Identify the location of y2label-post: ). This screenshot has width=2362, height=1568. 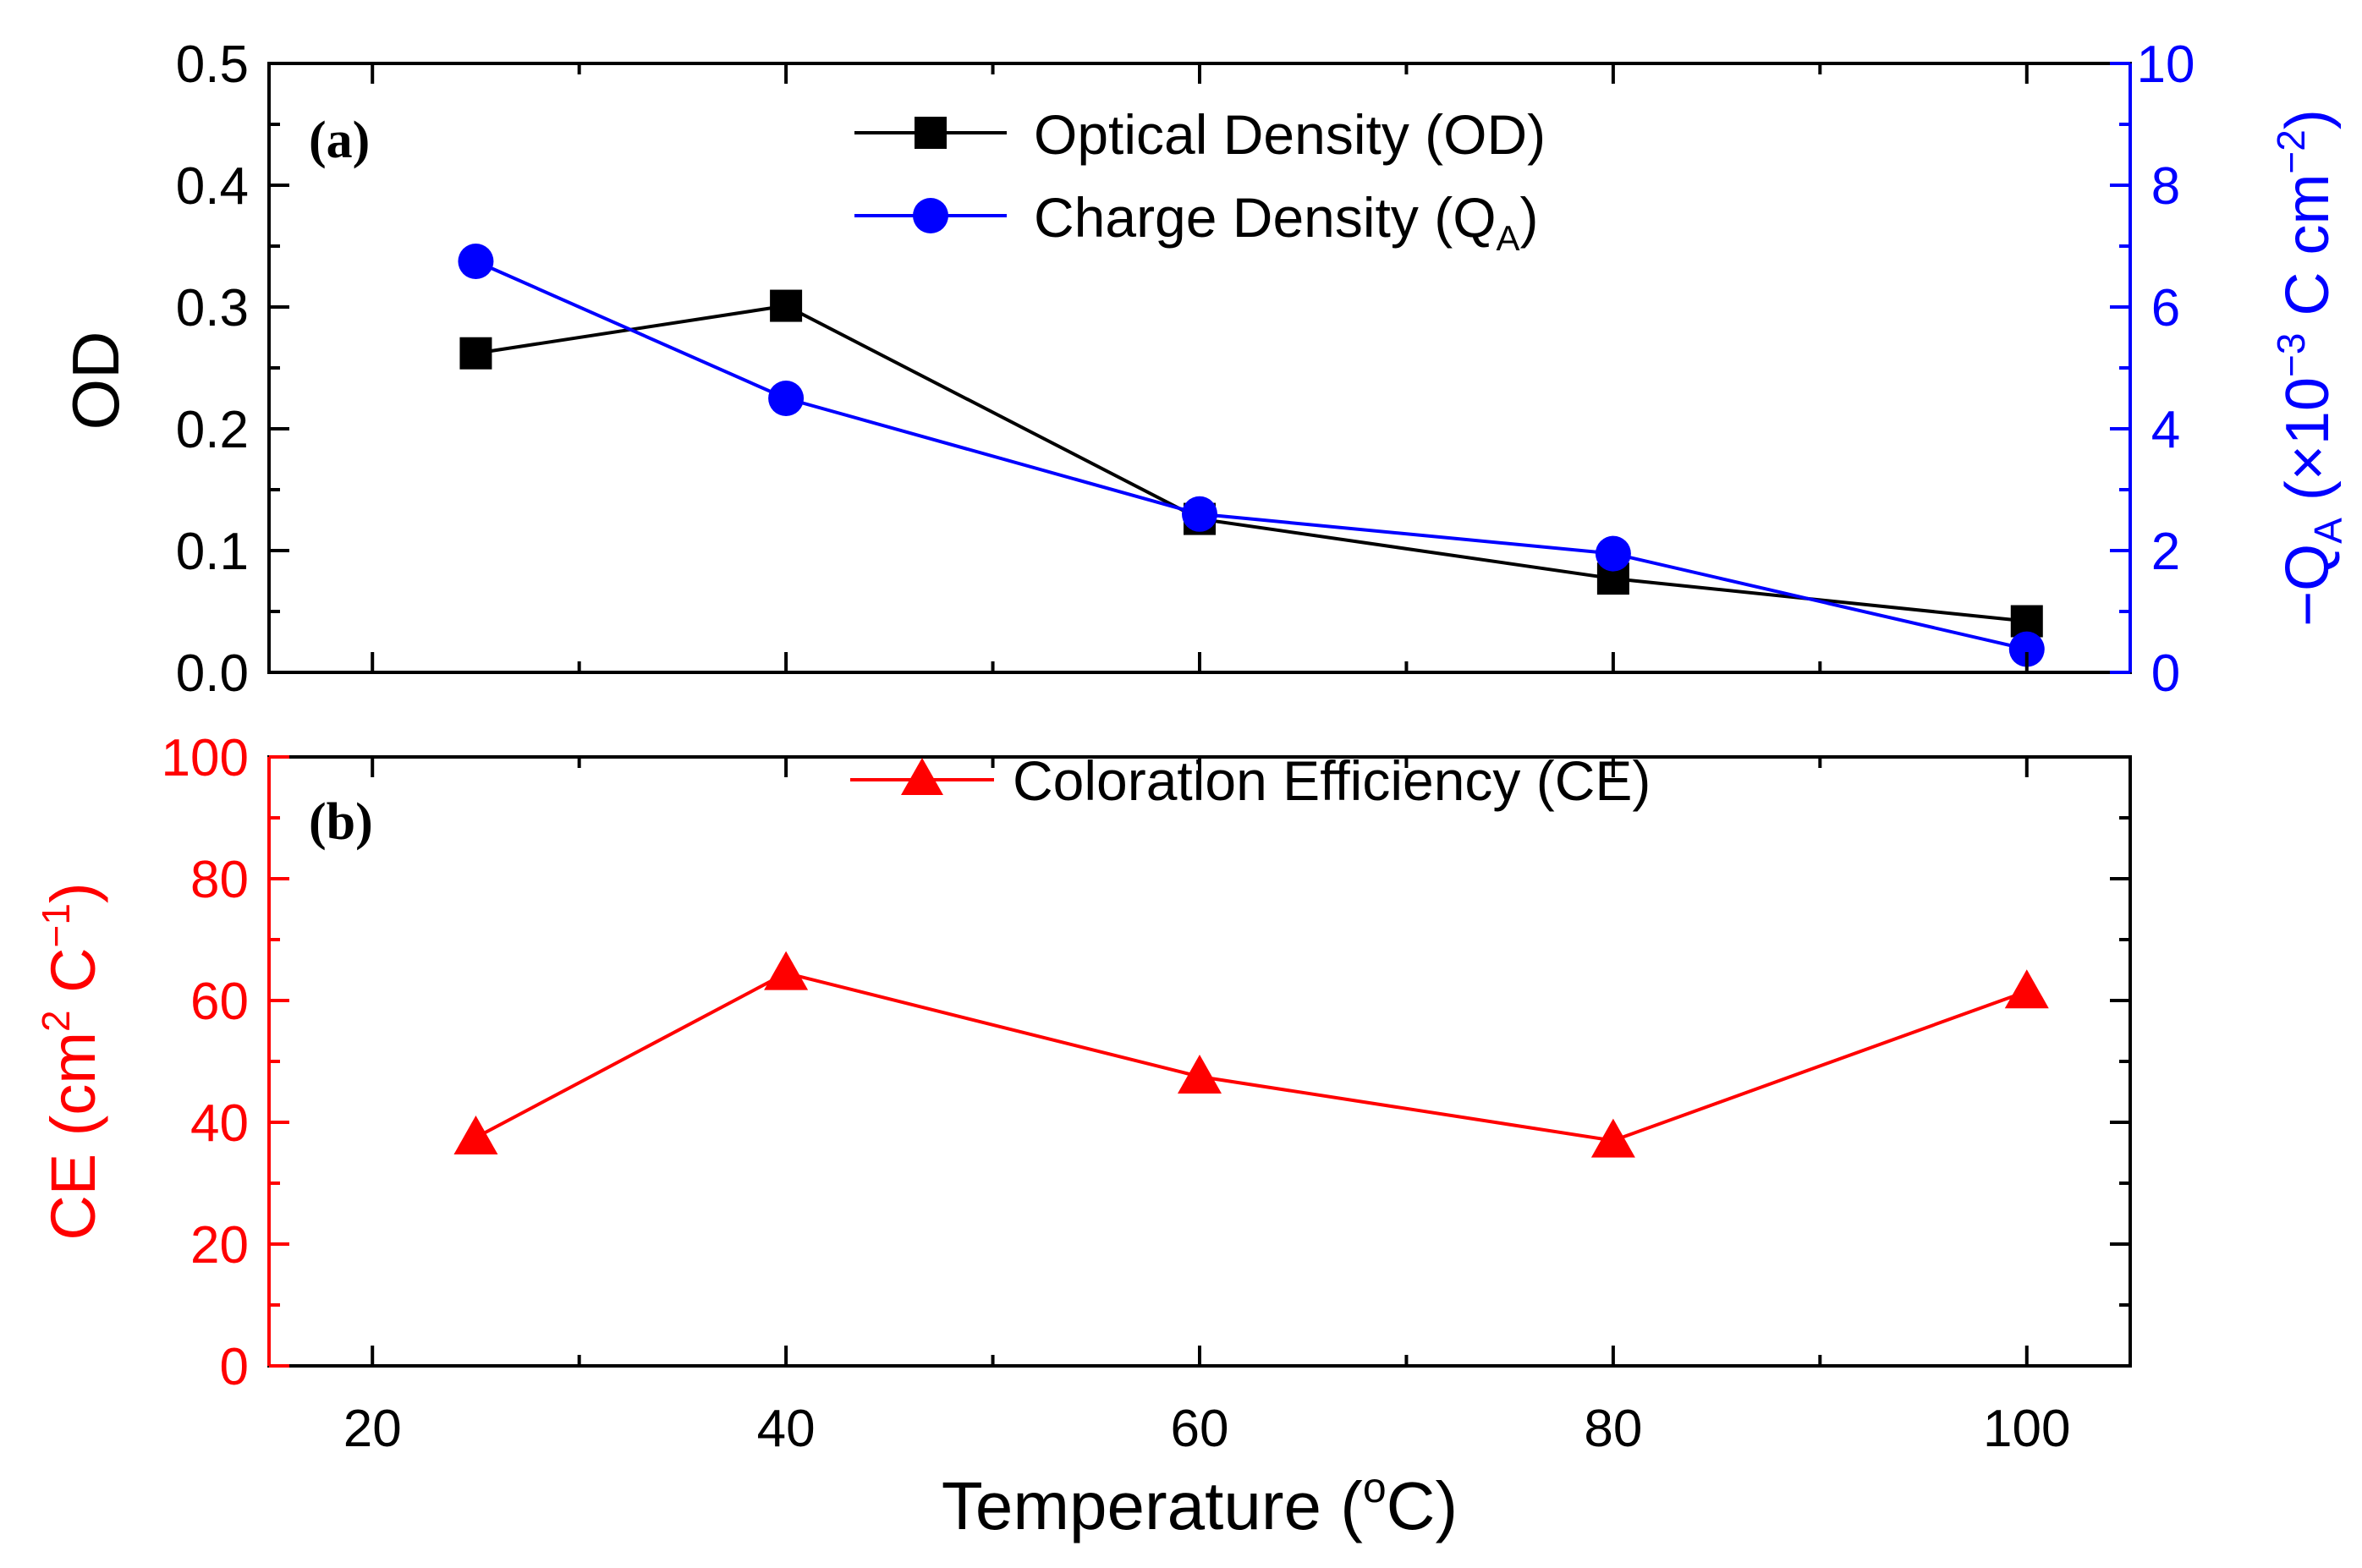
(2308, 119).